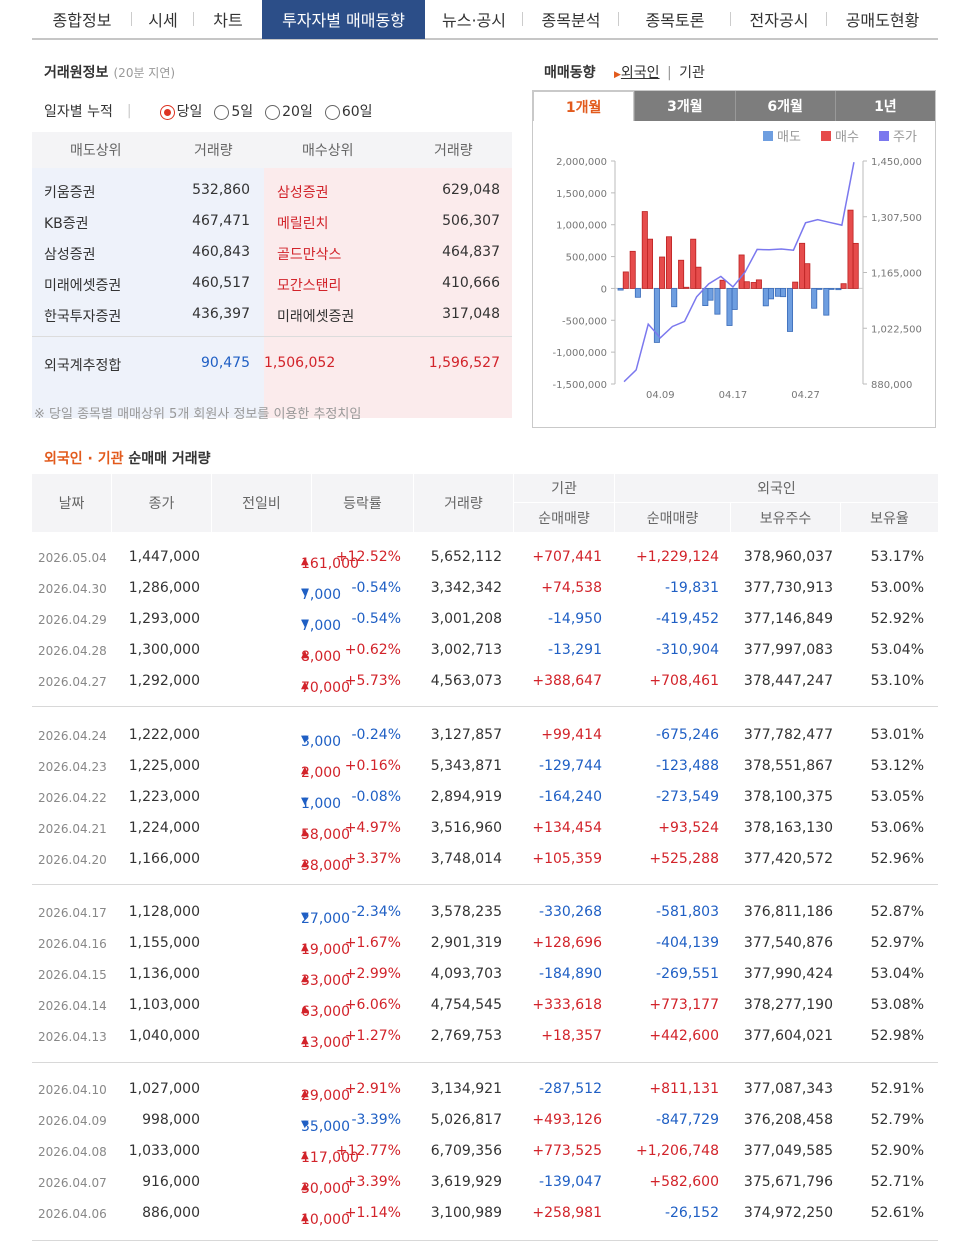  What do you see at coordinates (72, 620) in the screenshot?
I see `row-date: 2026.04.29` at bounding box center [72, 620].